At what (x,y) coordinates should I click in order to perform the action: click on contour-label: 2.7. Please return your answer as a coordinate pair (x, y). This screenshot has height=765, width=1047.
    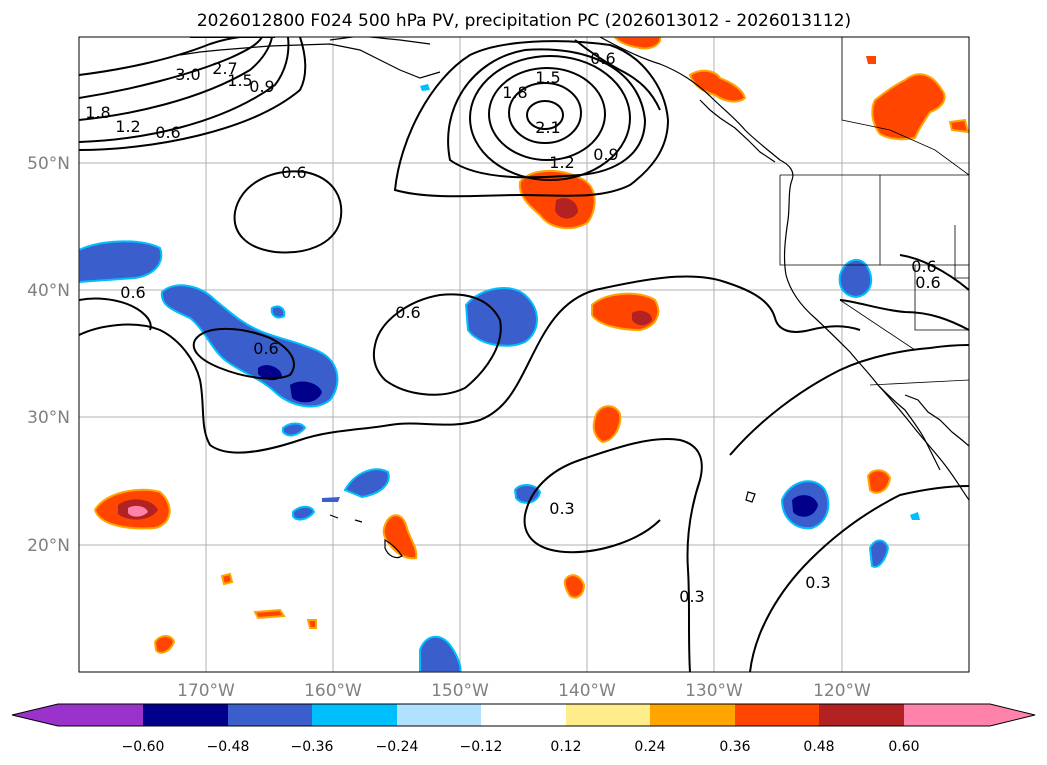
    Looking at the image, I should click on (224, 68).